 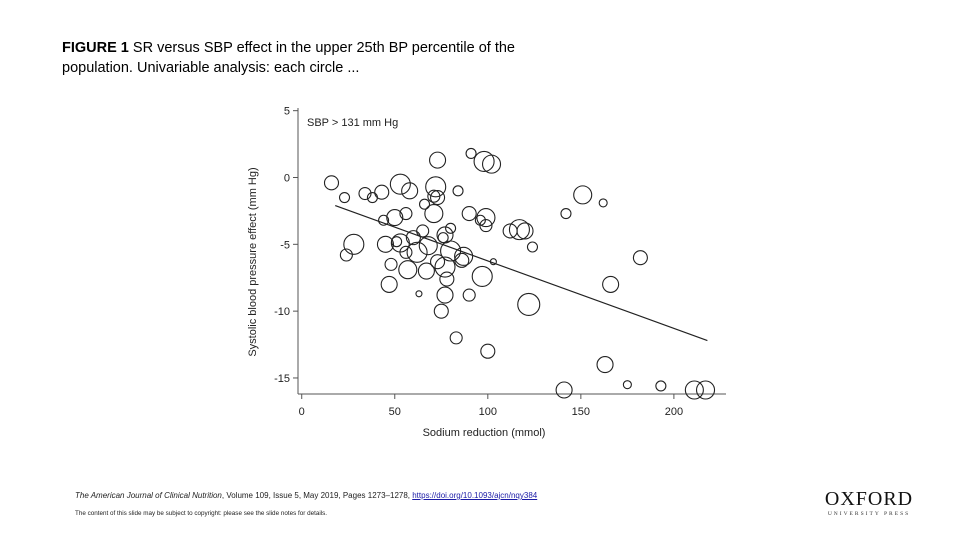 I want to click on x-tick-label: 200, so click(x=674, y=412).